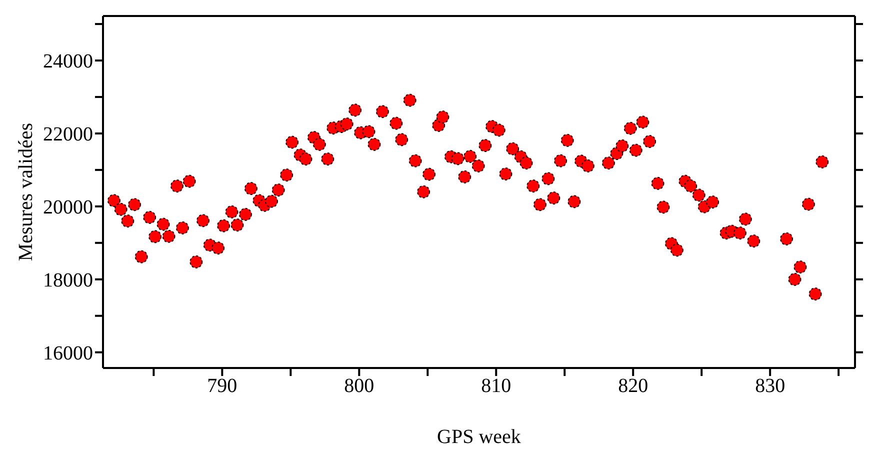 The image size is (871, 453). What do you see at coordinates (770, 386) in the screenshot?
I see `x-tick-label: 830` at bounding box center [770, 386].